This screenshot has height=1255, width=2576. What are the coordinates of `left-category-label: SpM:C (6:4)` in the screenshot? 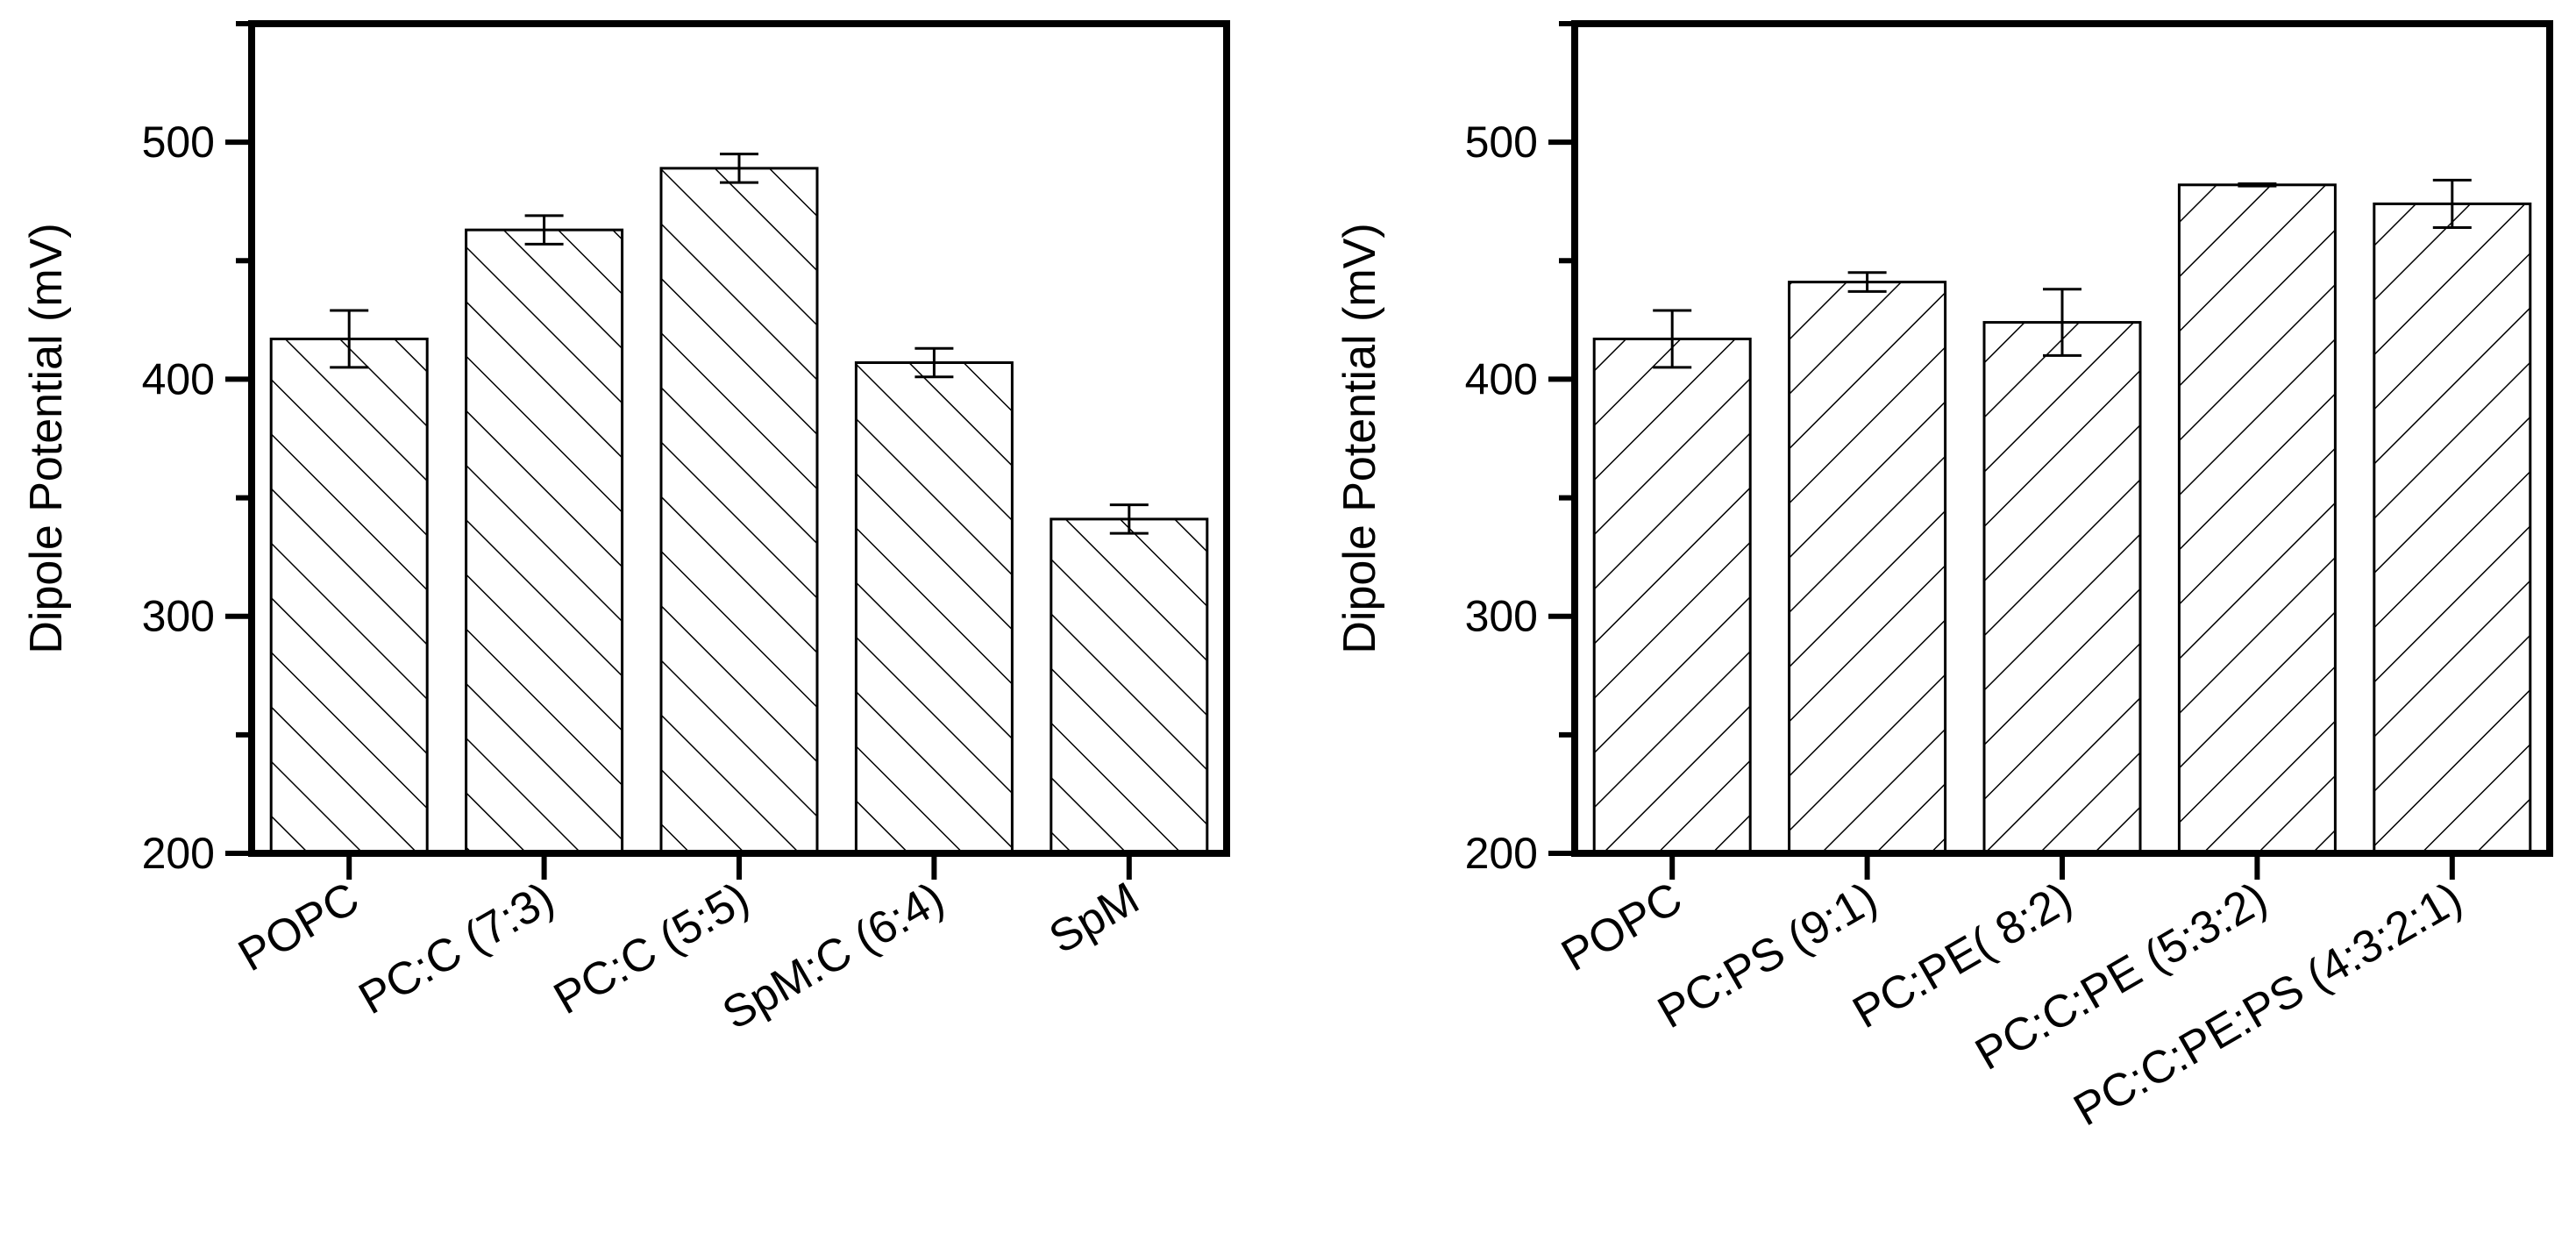 It's located at (834, 956).